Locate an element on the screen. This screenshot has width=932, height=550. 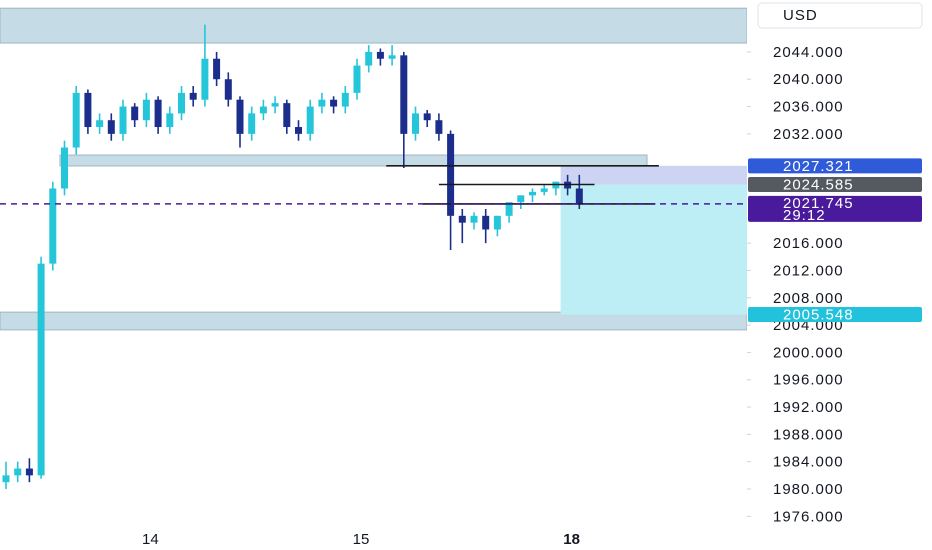
price-badge-label: 2024.585 is located at coordinates (818, 184).